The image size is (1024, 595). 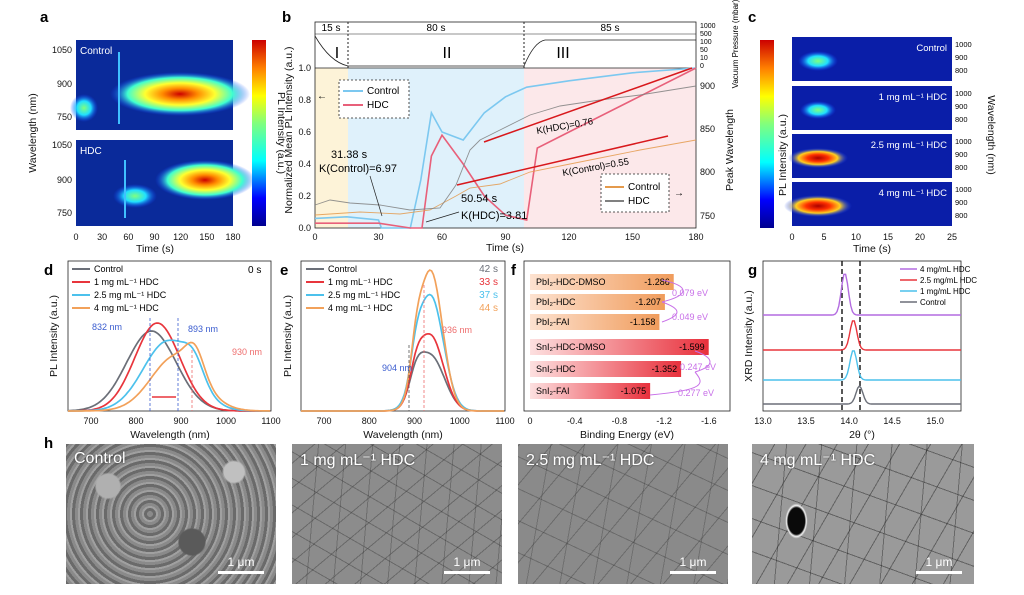 I want to click on b-y3tick: 100, so click(x=706, y=42).